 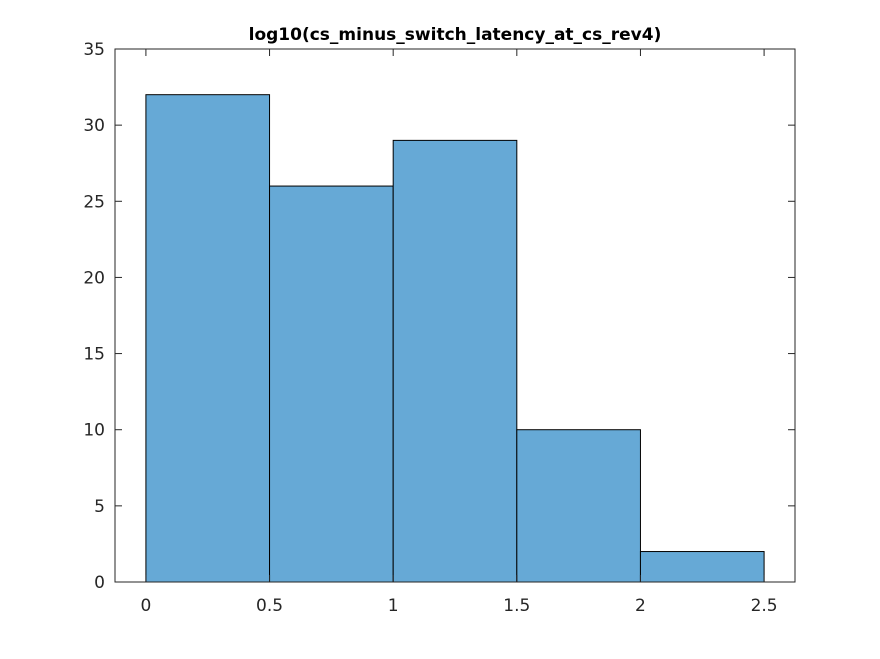 I want to click on y-tick-label: 0, so click(x=99, y=583).